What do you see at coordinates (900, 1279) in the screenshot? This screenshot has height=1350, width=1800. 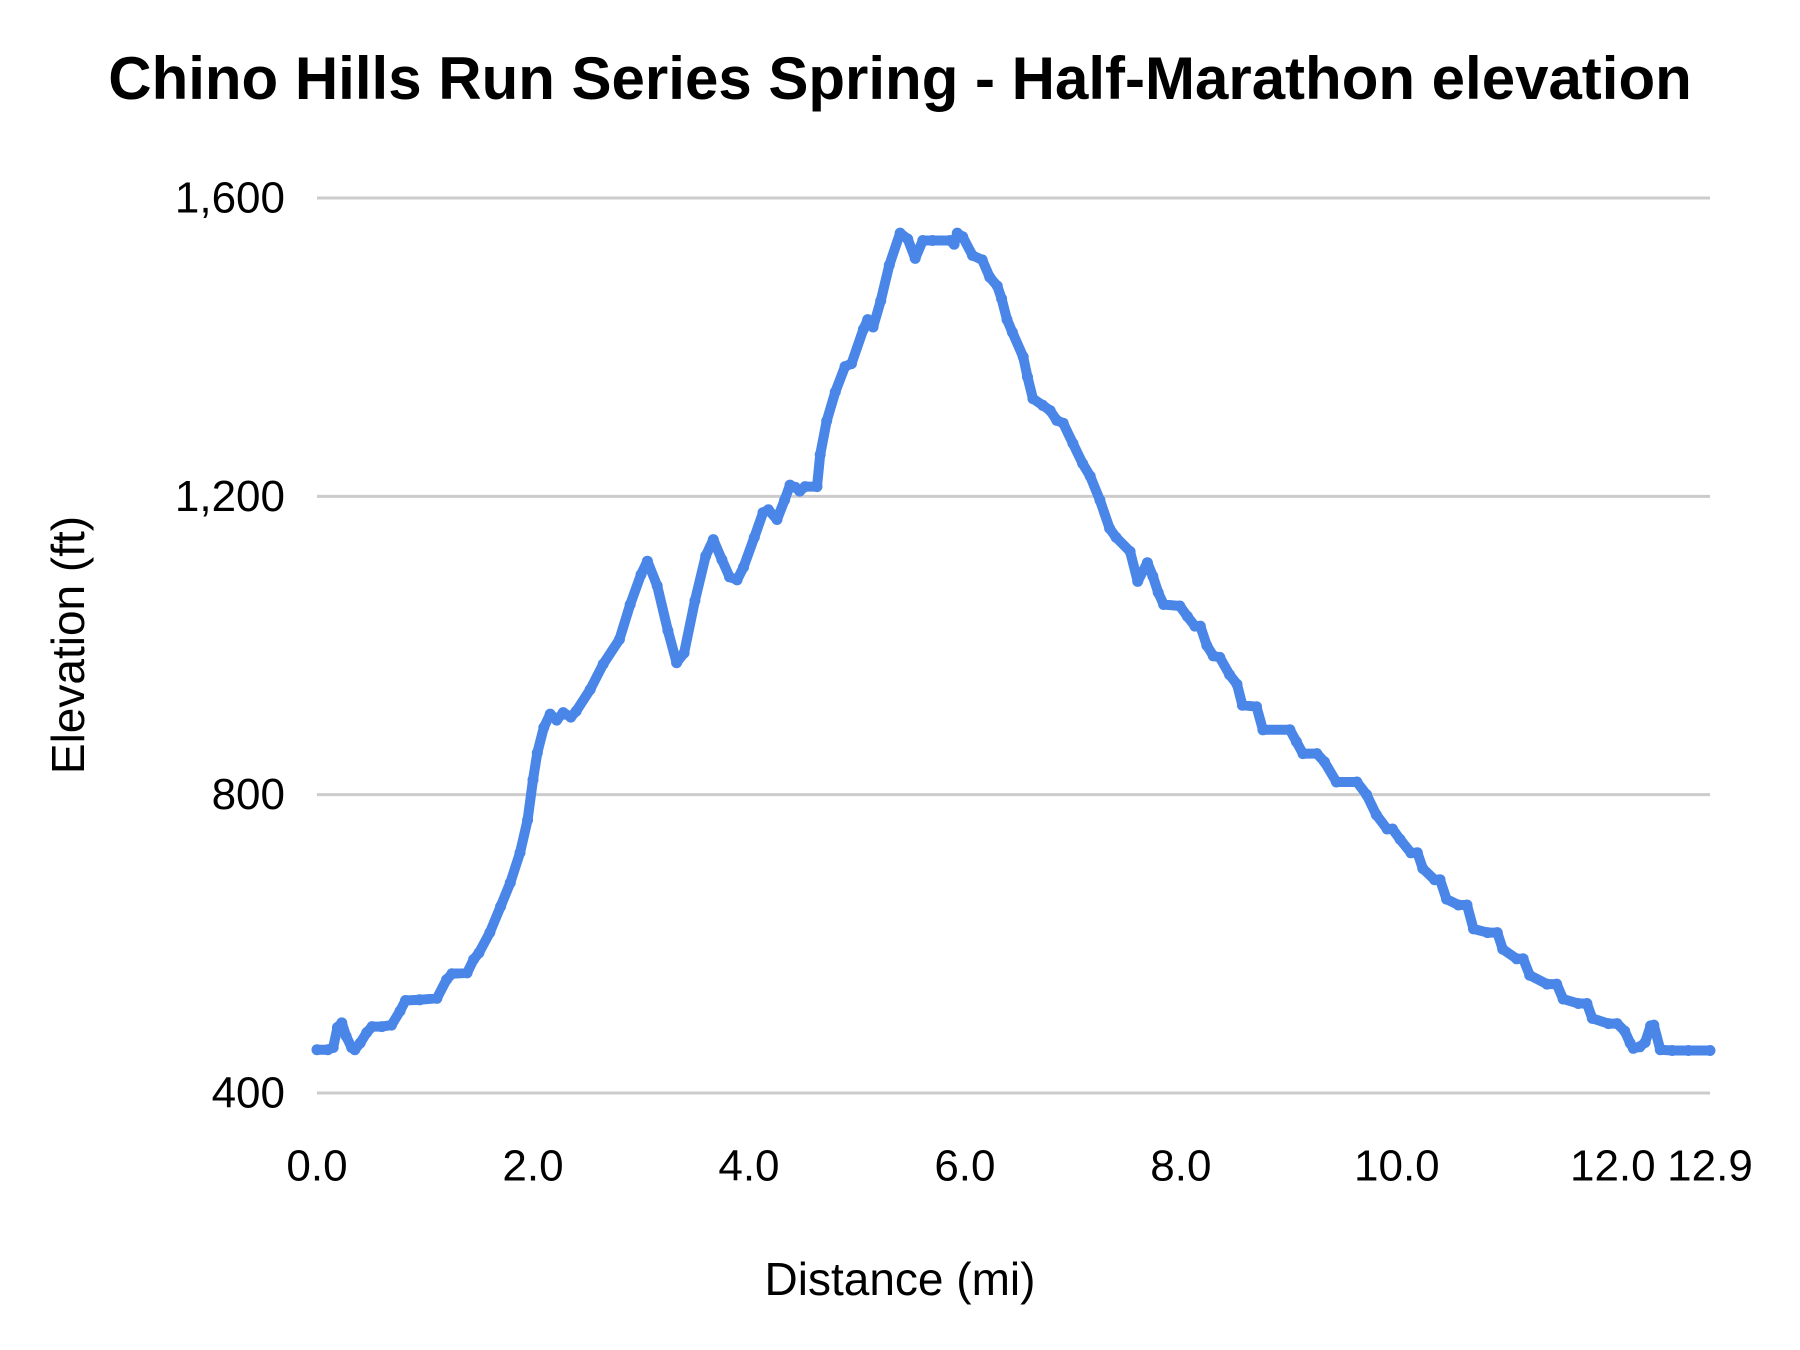 I see `x-axis-title: Distance (mi)` at bounding box center [900, 1279].